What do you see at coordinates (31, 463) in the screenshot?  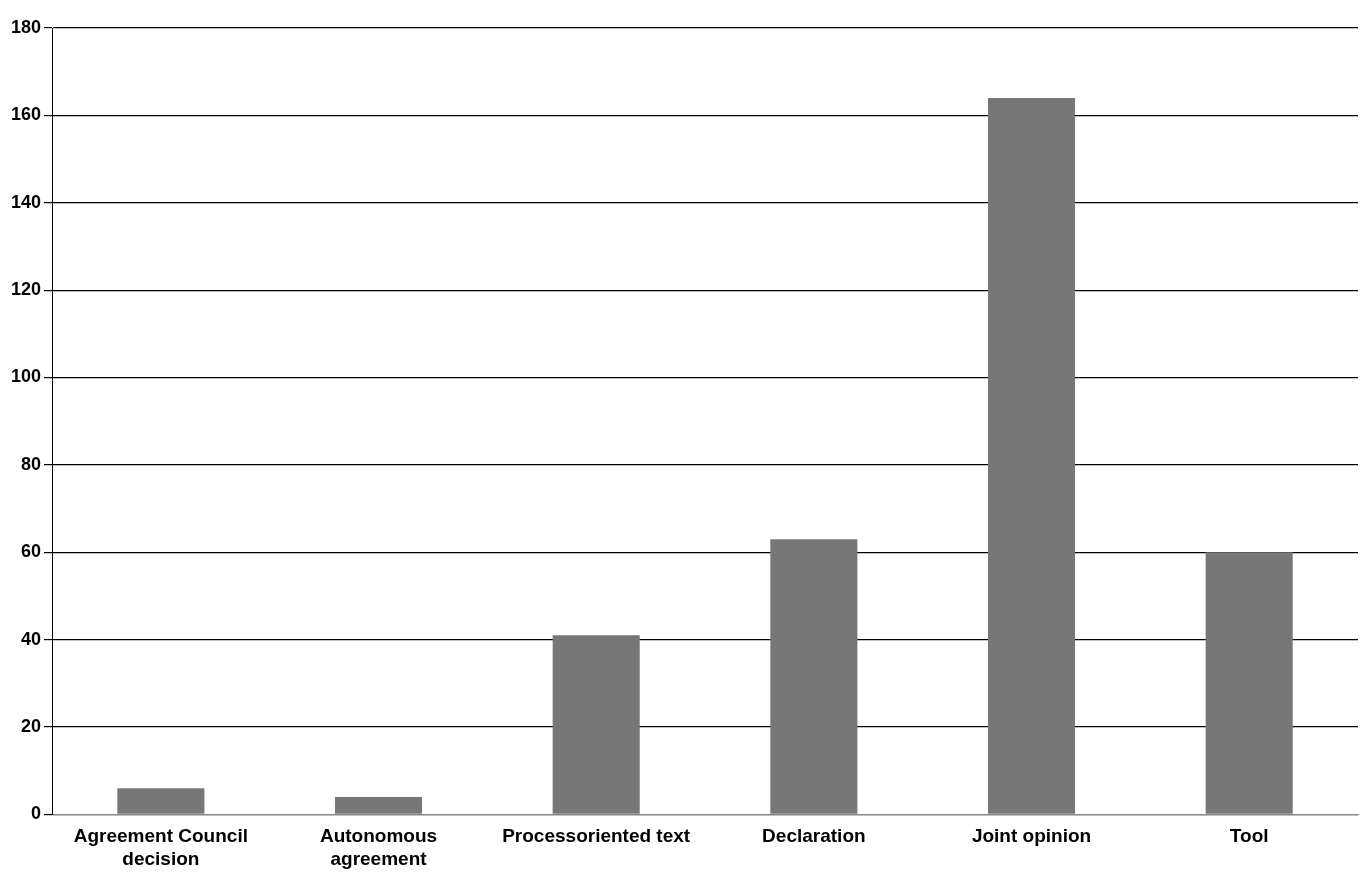 I see `y-tick-label: 80` at bounding box center [31, 463].